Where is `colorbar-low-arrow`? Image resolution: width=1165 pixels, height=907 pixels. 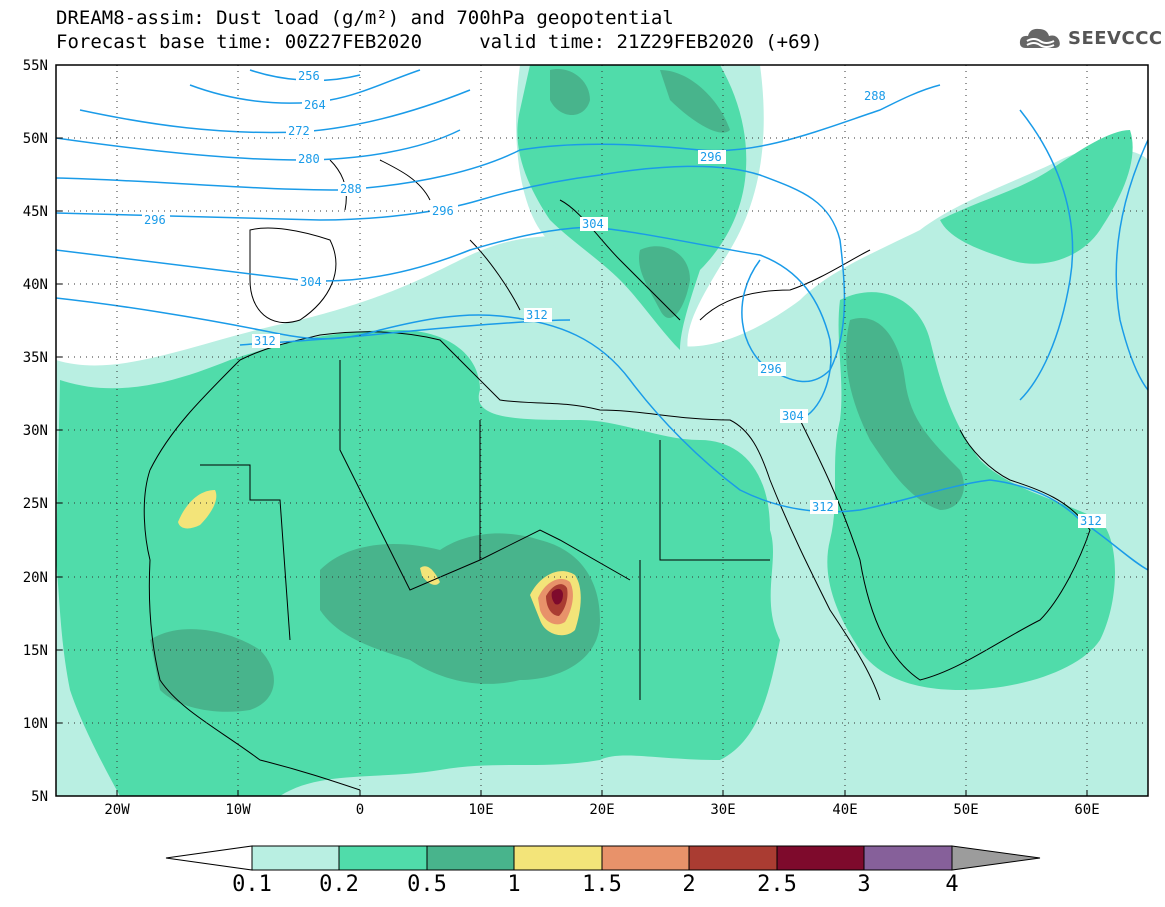
colorbar-low-arrow is located at coordinates (209, 858).